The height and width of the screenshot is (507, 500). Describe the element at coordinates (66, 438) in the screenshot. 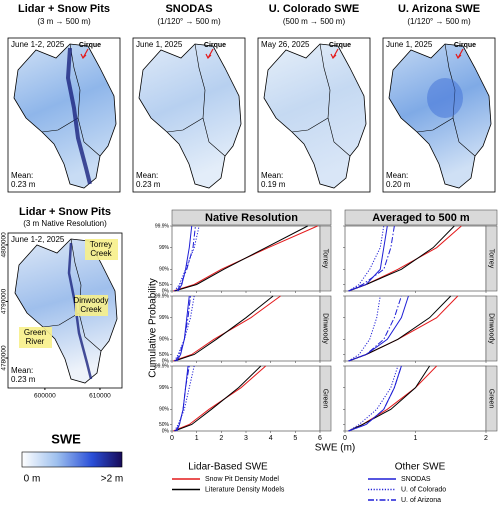

I see `colorbar-title: SWE` at that location.